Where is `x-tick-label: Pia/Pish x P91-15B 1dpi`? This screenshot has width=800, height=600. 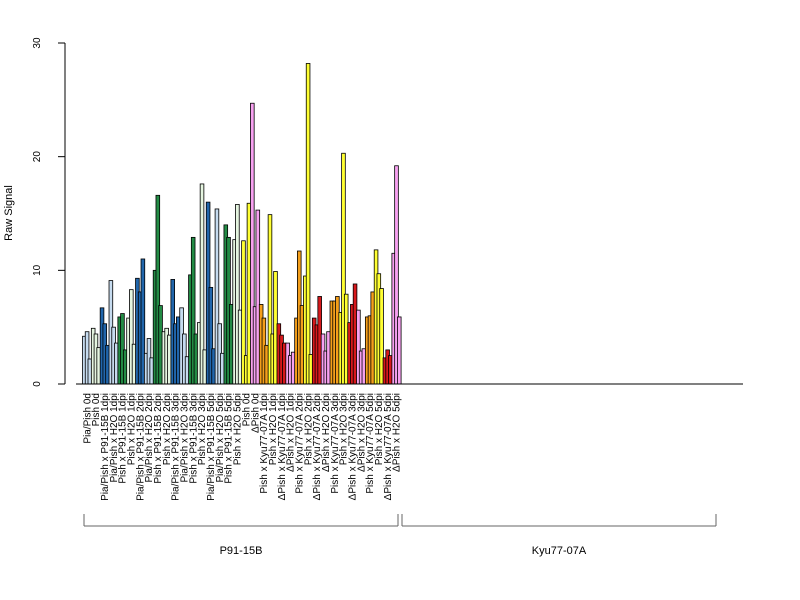 x-tick-label: Pia/Pish x P91-15B 1dpi is located at coordinates (105, 447).